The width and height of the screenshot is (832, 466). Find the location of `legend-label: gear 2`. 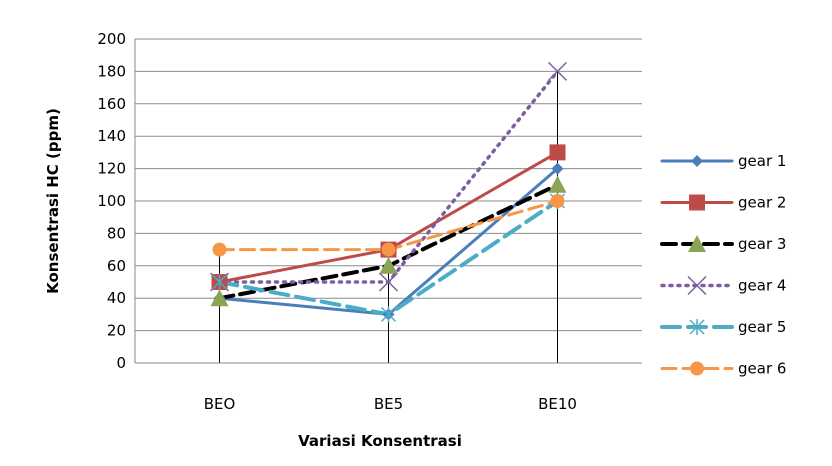

legend-label: gear 2 is located at coordinates (762, 203).